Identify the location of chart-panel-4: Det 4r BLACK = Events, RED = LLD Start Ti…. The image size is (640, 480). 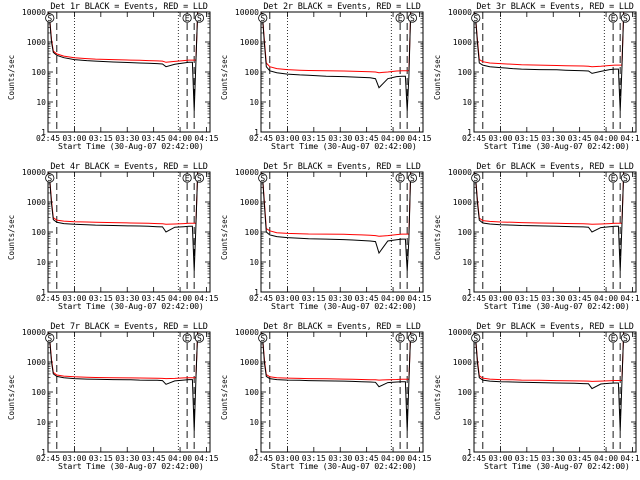
(109, 240).